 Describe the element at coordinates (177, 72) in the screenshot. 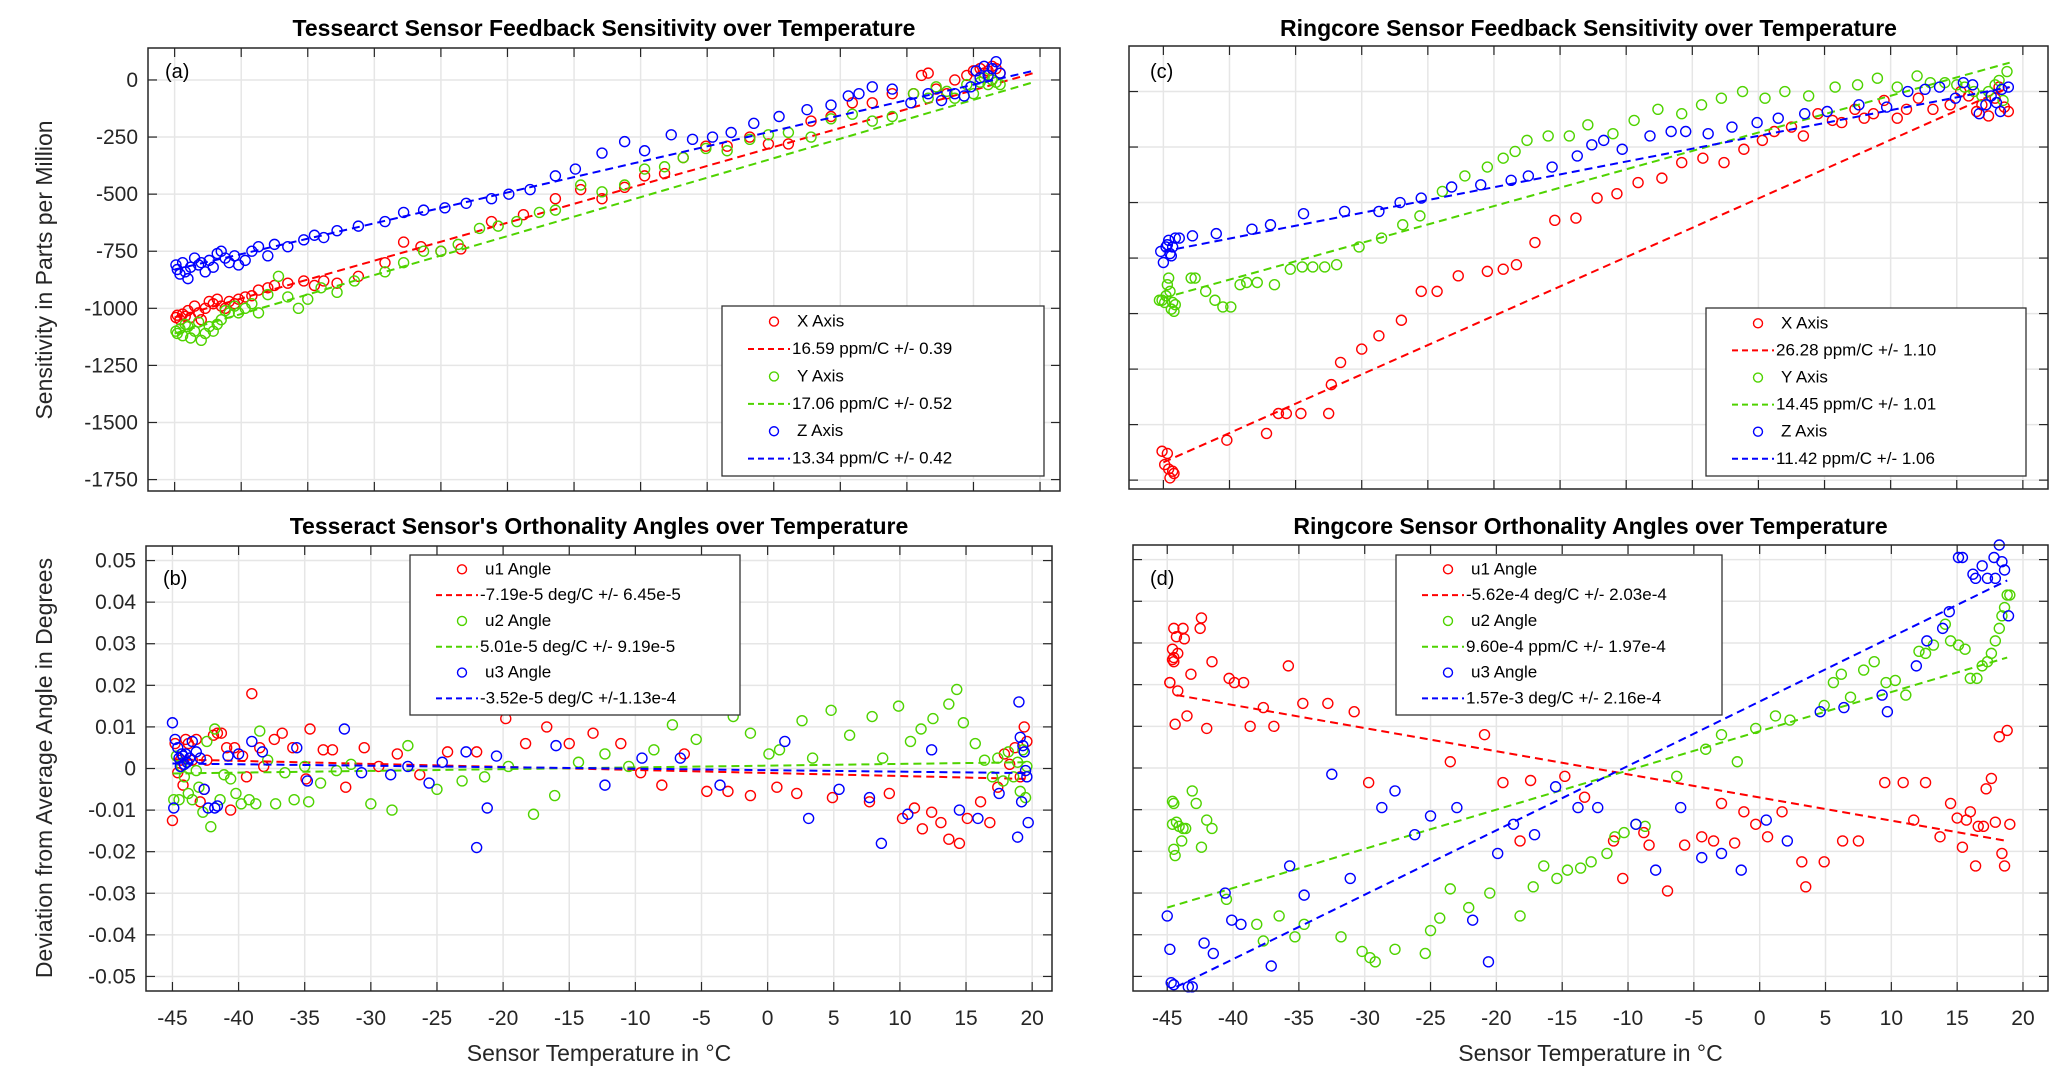

I see `panel-tag: (a)` at that location.